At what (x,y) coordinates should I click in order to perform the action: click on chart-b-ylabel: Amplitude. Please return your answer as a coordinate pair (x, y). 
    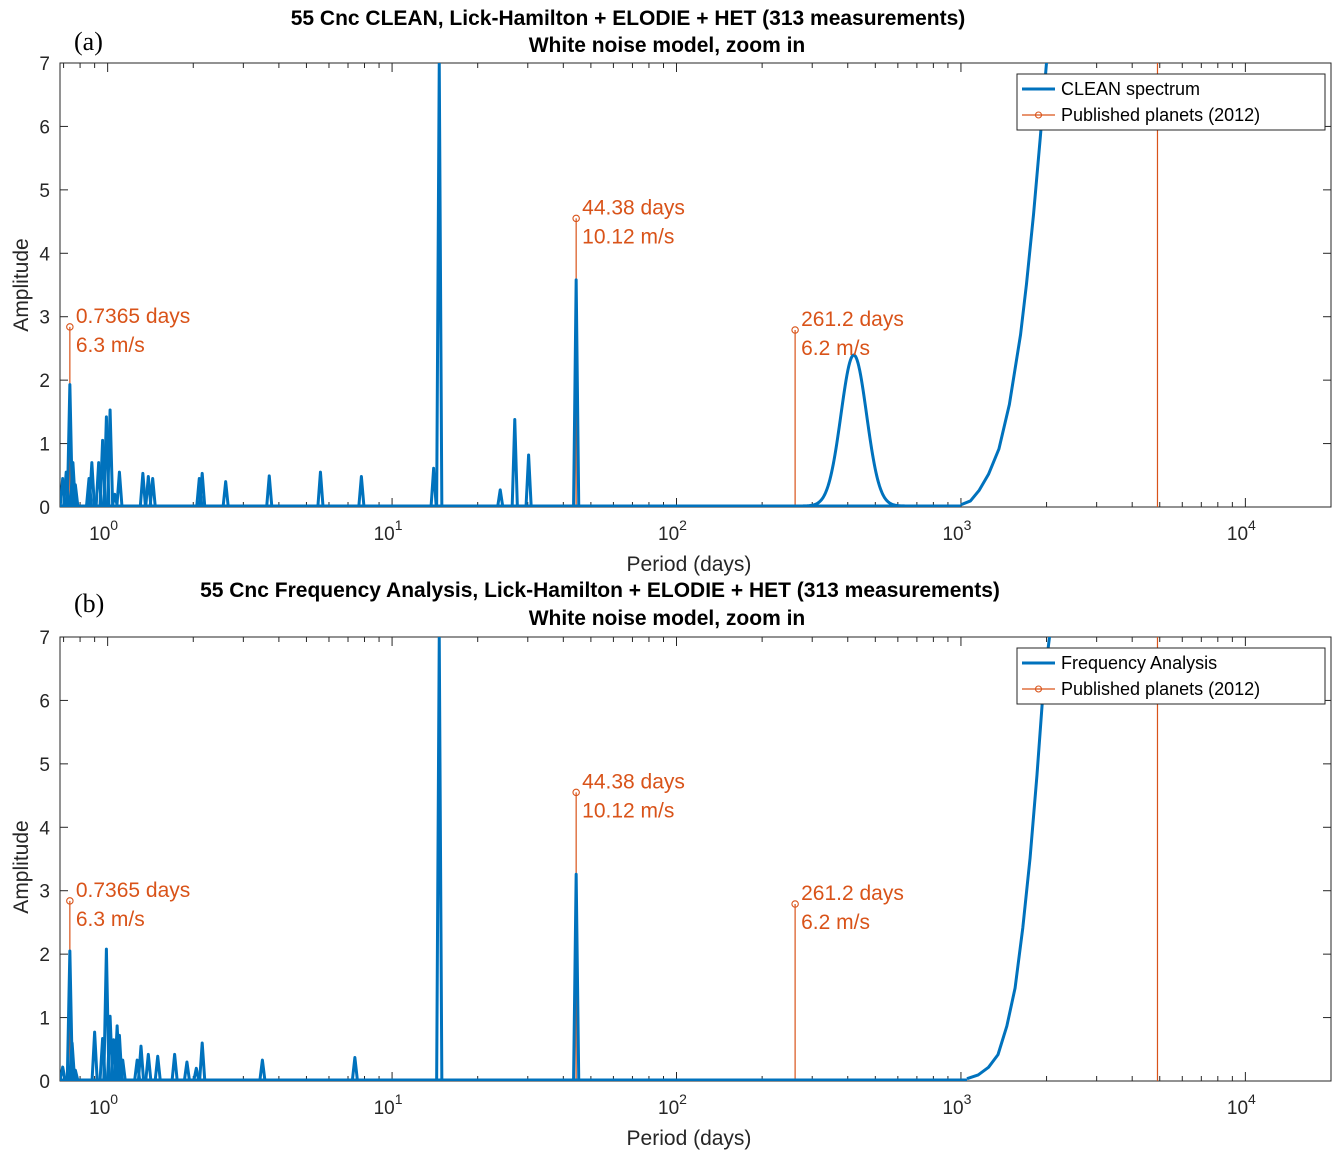
    Looking at the image, I should click on (21, 866).